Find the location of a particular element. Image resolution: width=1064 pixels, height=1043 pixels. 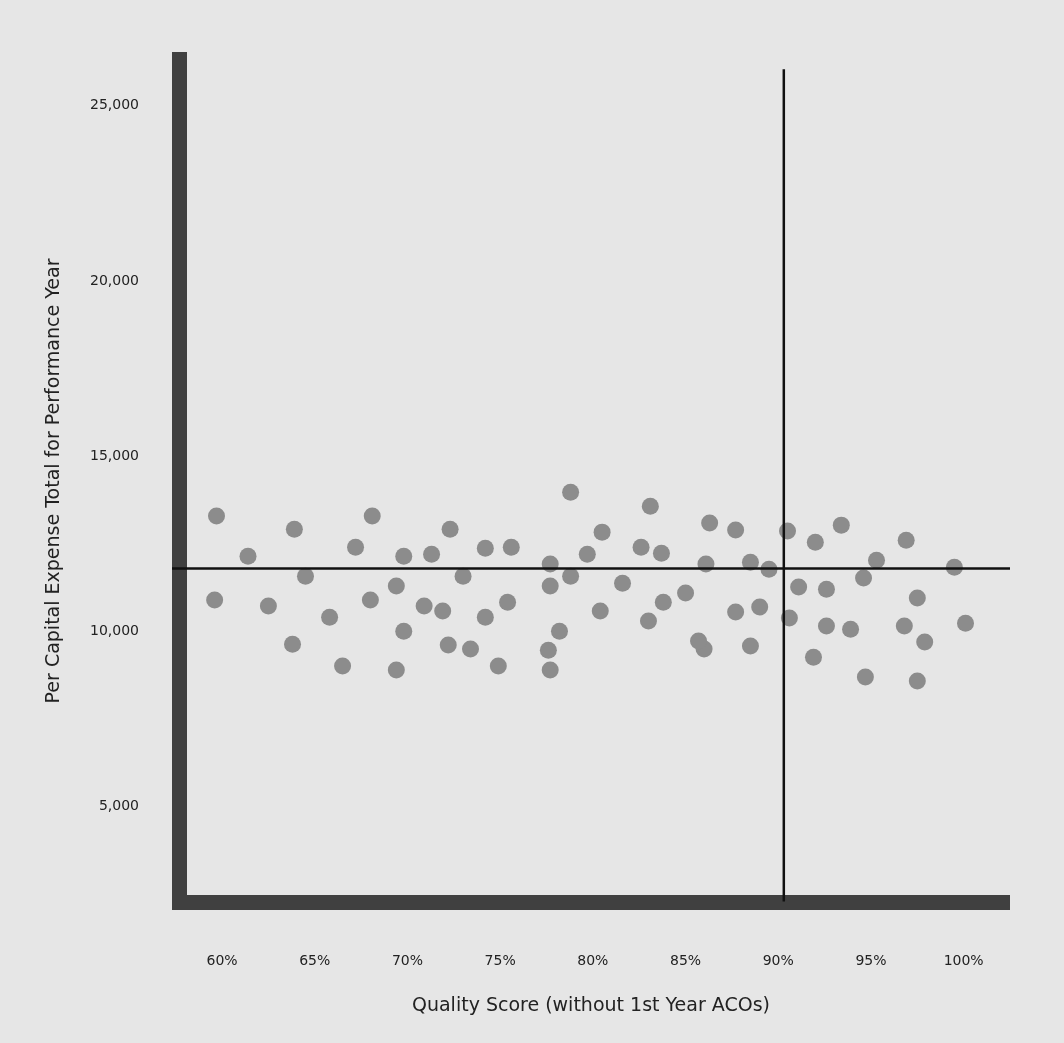

x-tick-label: 65% is located at coordinates (315, 960).